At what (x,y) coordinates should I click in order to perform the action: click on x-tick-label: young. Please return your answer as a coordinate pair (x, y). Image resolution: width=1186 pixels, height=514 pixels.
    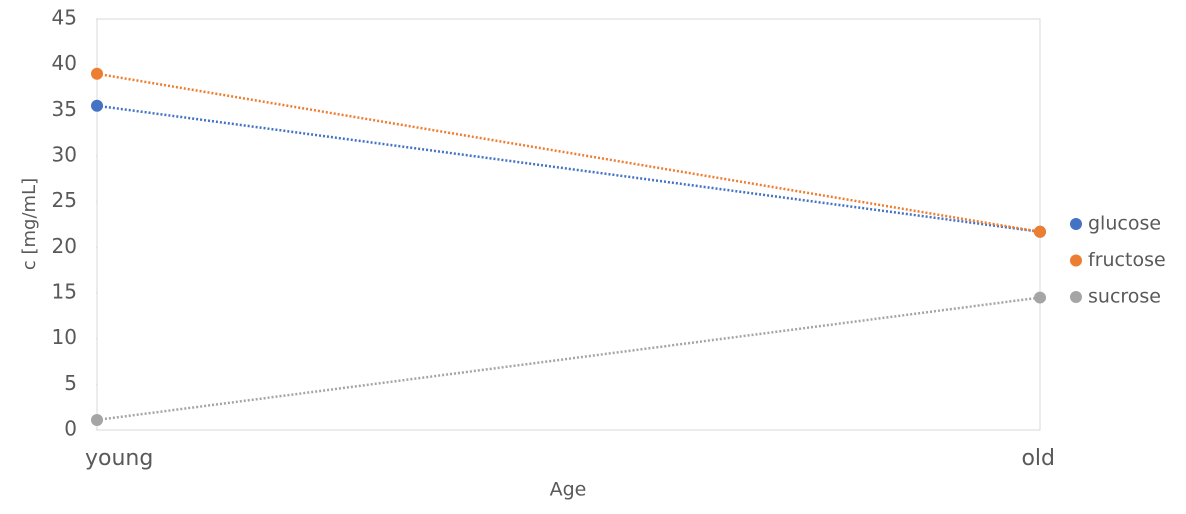
    Looking at the image, I should click on (119, 458).